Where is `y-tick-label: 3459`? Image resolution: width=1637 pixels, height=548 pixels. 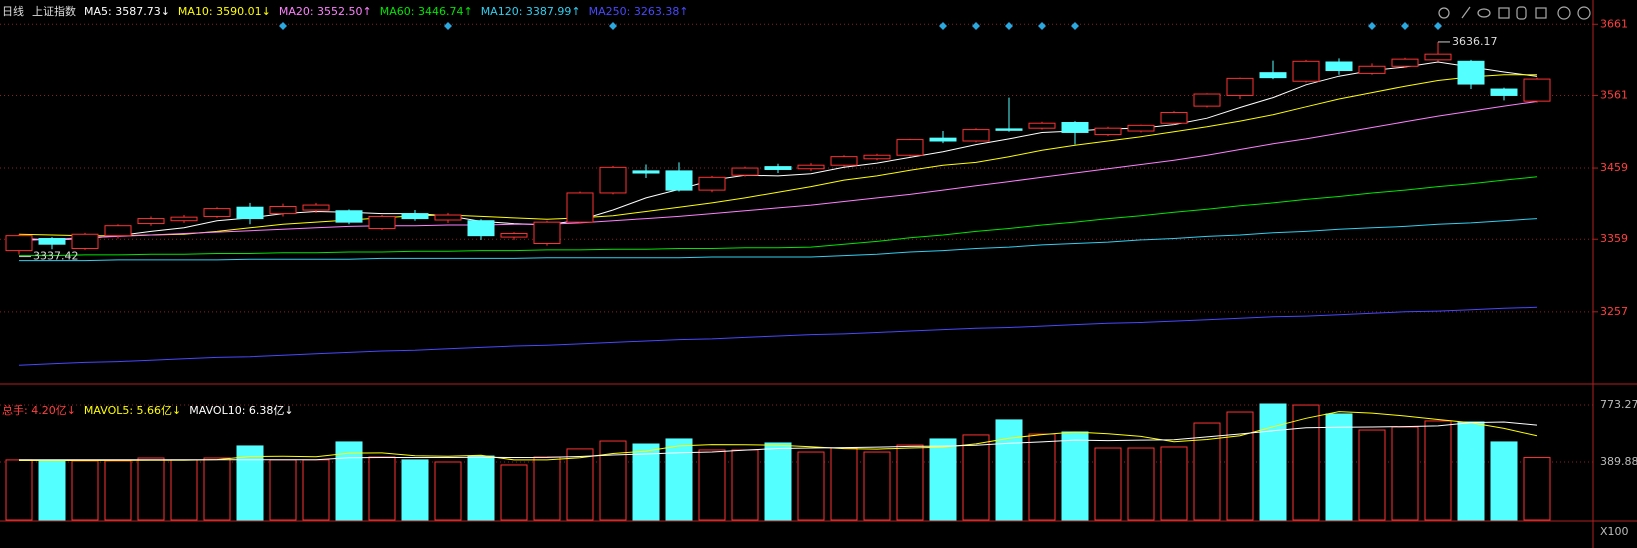
y-tick-label: 3459 is located at coordinates (1614, 167).